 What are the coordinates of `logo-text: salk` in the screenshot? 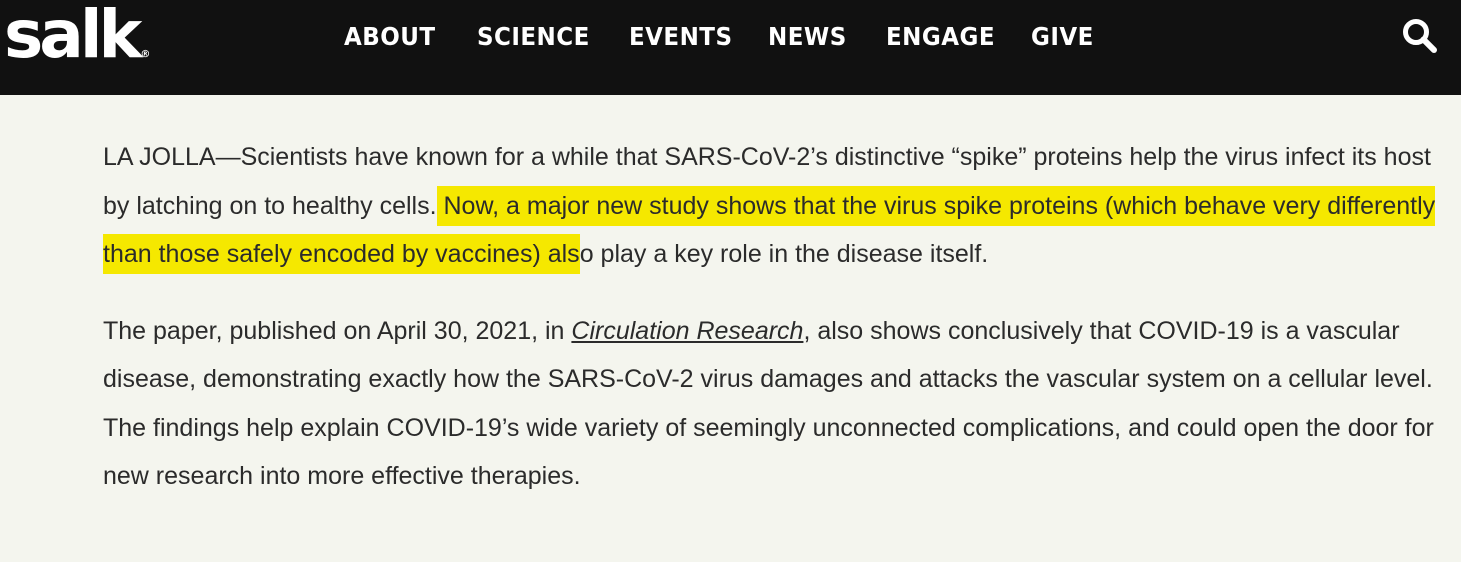 It's located at (73, 36).